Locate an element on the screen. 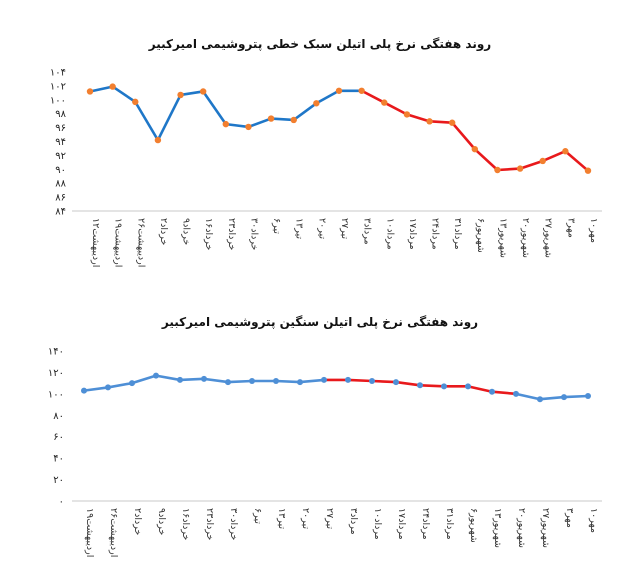 This screenshot has height=584, width=635. chart-1-y-tick-label: ۱۰۰ is located at coordinates (58, 100).